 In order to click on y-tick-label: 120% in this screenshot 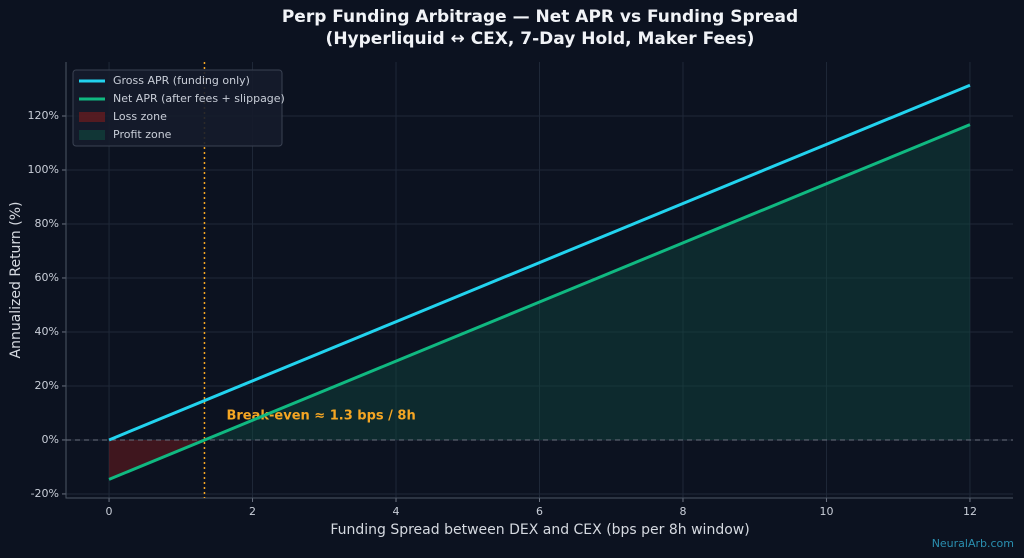, I will do `click(43, 115)`.